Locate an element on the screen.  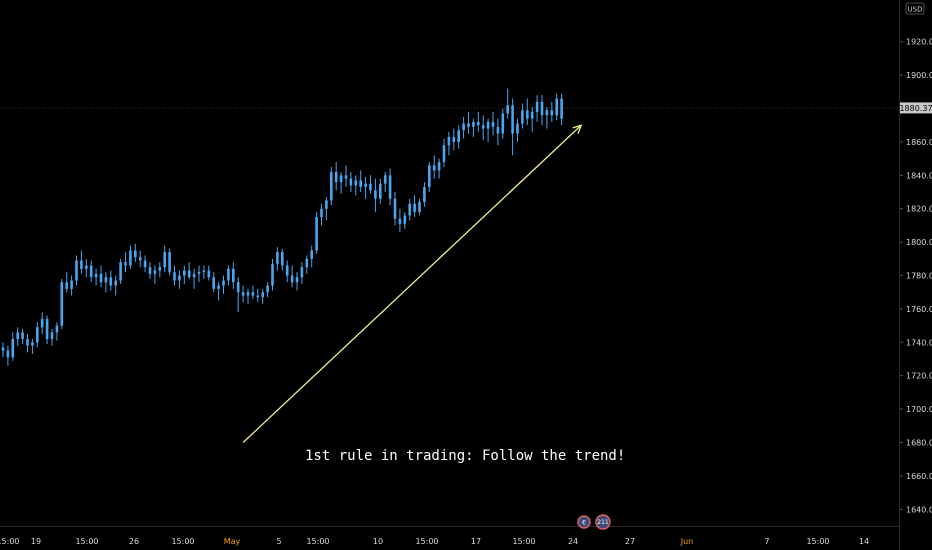
event-badge-2-label: 211 is located at coordinates (603, 522).